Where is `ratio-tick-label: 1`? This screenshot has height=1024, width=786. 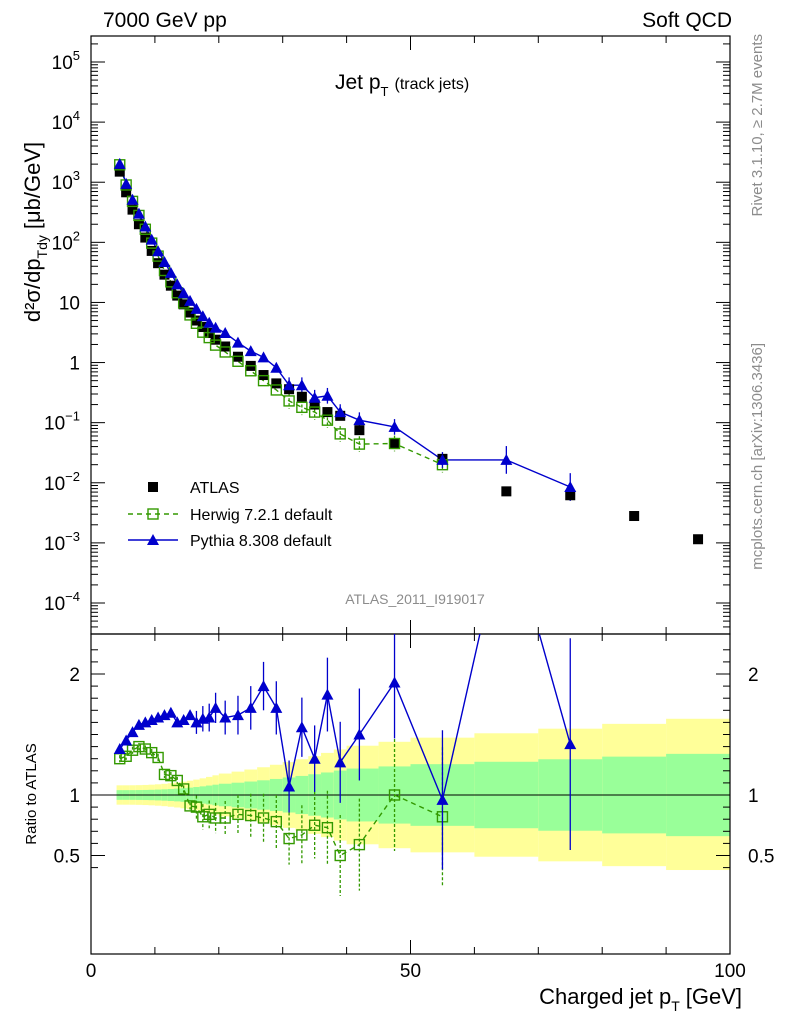 ratio-tick-label: 1 is located at coordinates (74, 796).